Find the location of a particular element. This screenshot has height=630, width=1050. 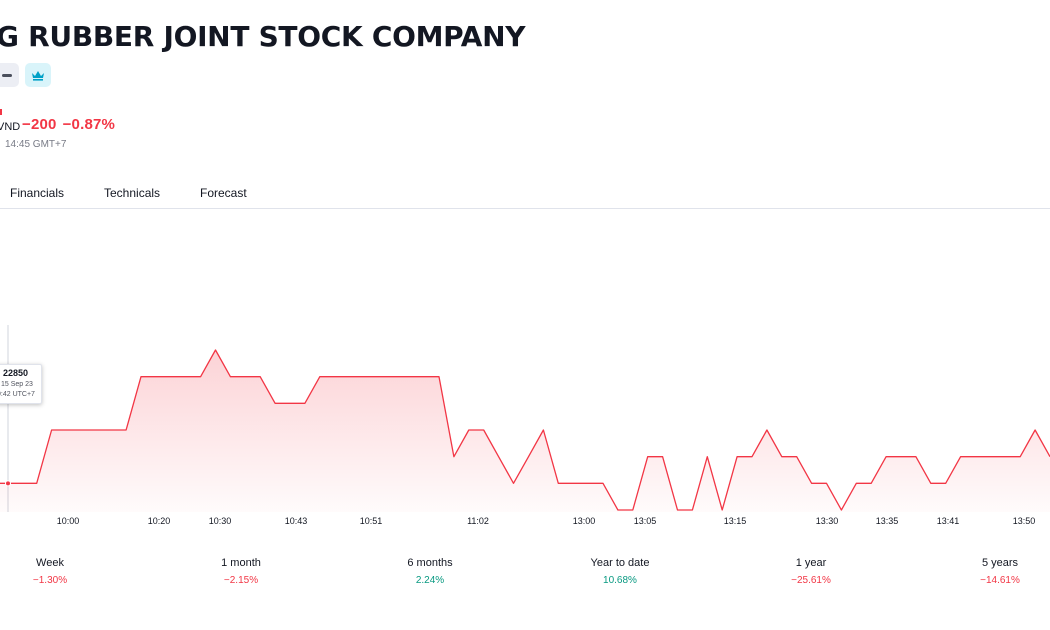

x-tick-label: 13:05 is located at coordinates (645, 521).